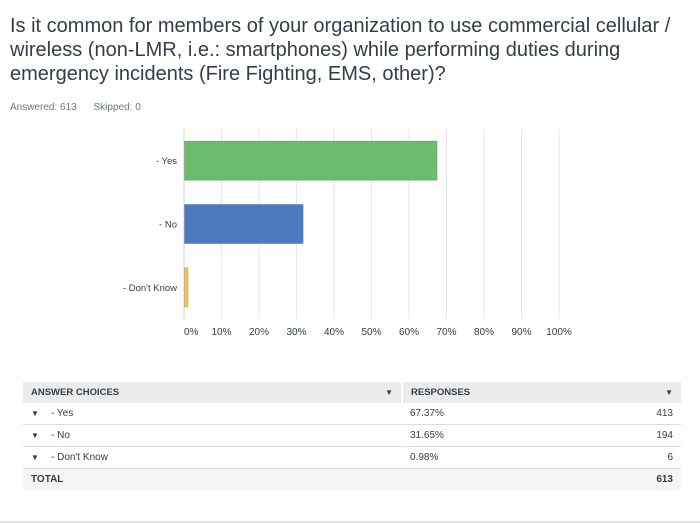 The height and width of the screenshot is (523, 700). I want to click on x-tick-label: 10%, so click(221, 332).